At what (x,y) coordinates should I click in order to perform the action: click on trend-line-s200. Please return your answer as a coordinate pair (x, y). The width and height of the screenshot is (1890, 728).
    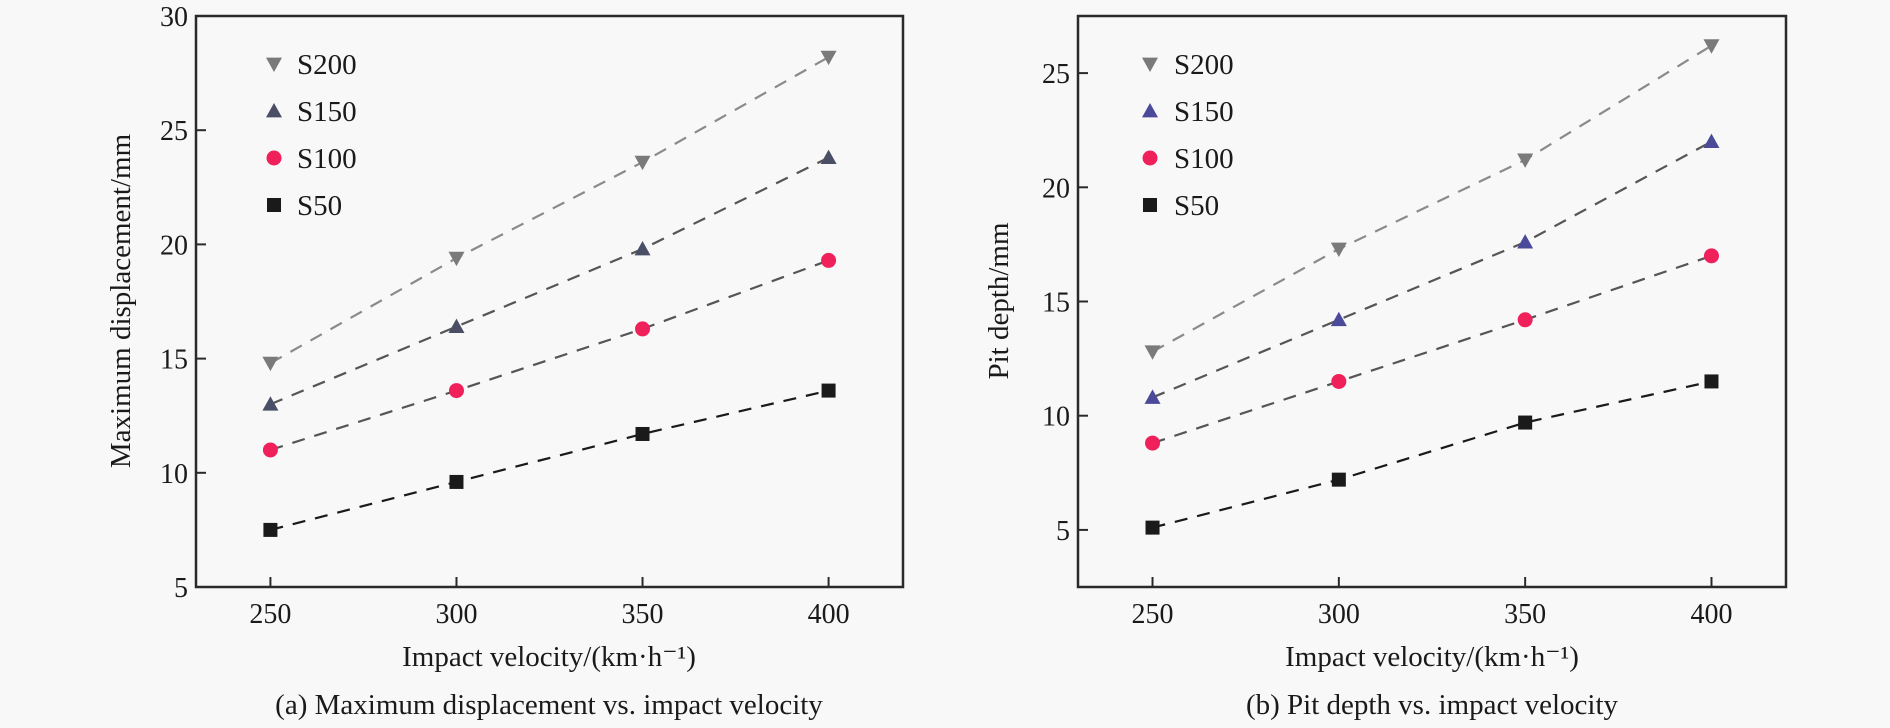
    Looking at the image, I should click on (549, 210).